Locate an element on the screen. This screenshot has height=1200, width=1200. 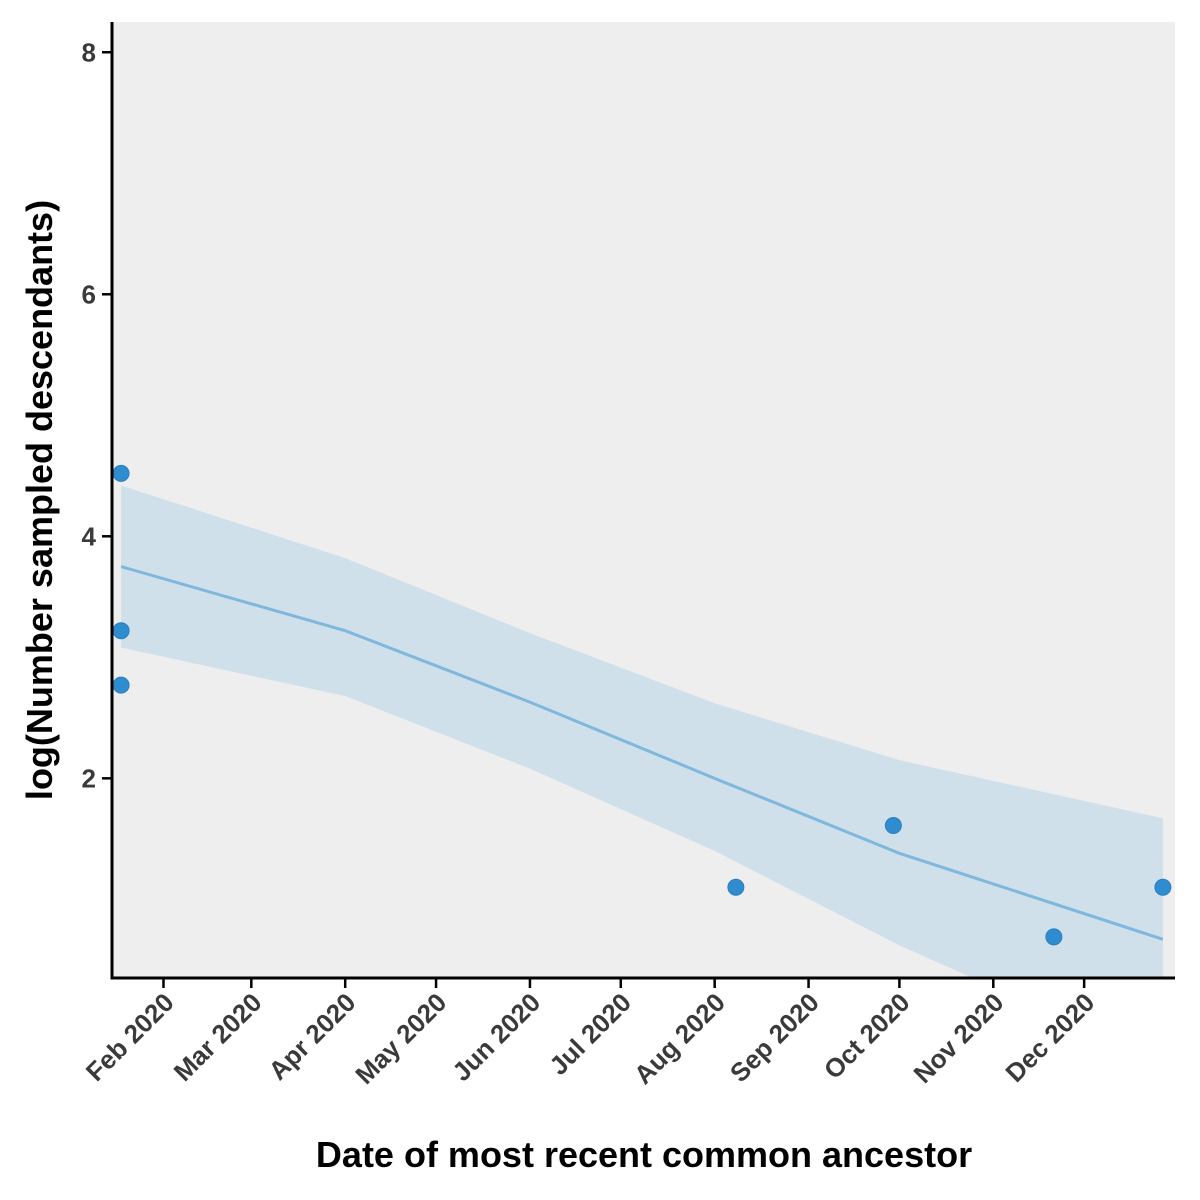
x-tick-label: Oct 2020 is located at coordinates (867, 1036).